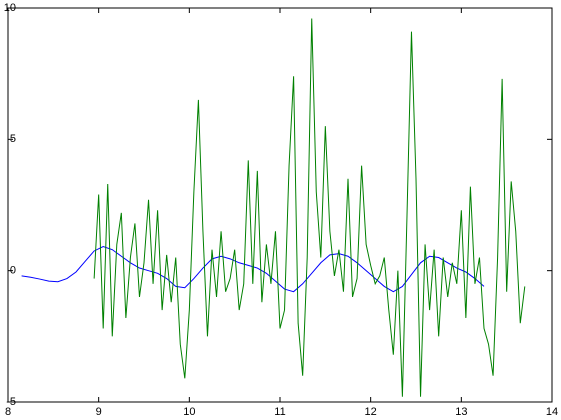  Describe the element at coordinates (552, 412) in the screenshot. I see `x-tick-label: 14` at that location.